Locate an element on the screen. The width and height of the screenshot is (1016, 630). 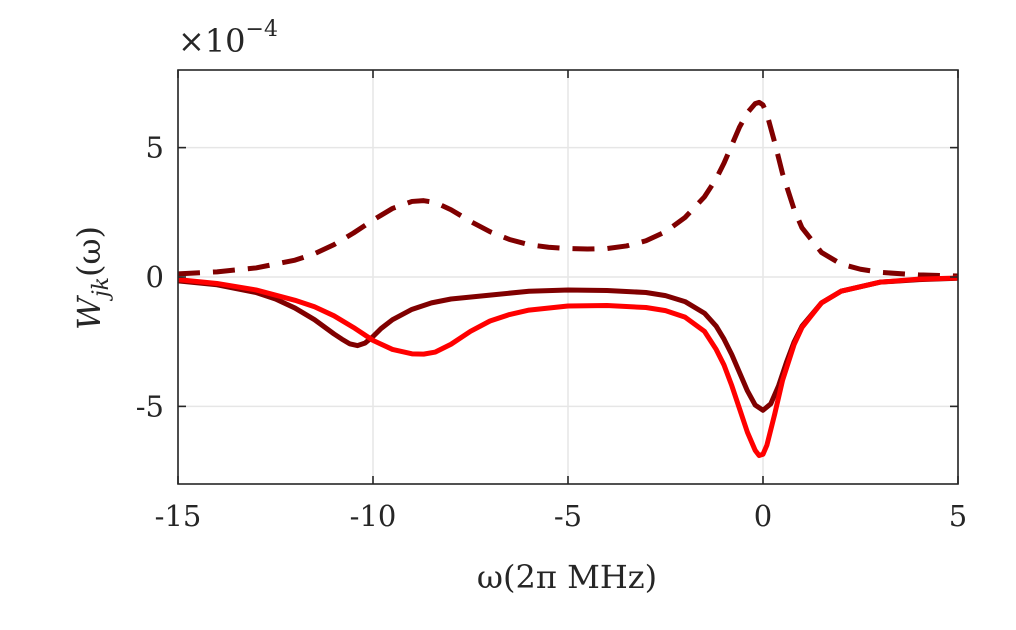
x-tick-label: -5 is located at coordinates (568, 516).